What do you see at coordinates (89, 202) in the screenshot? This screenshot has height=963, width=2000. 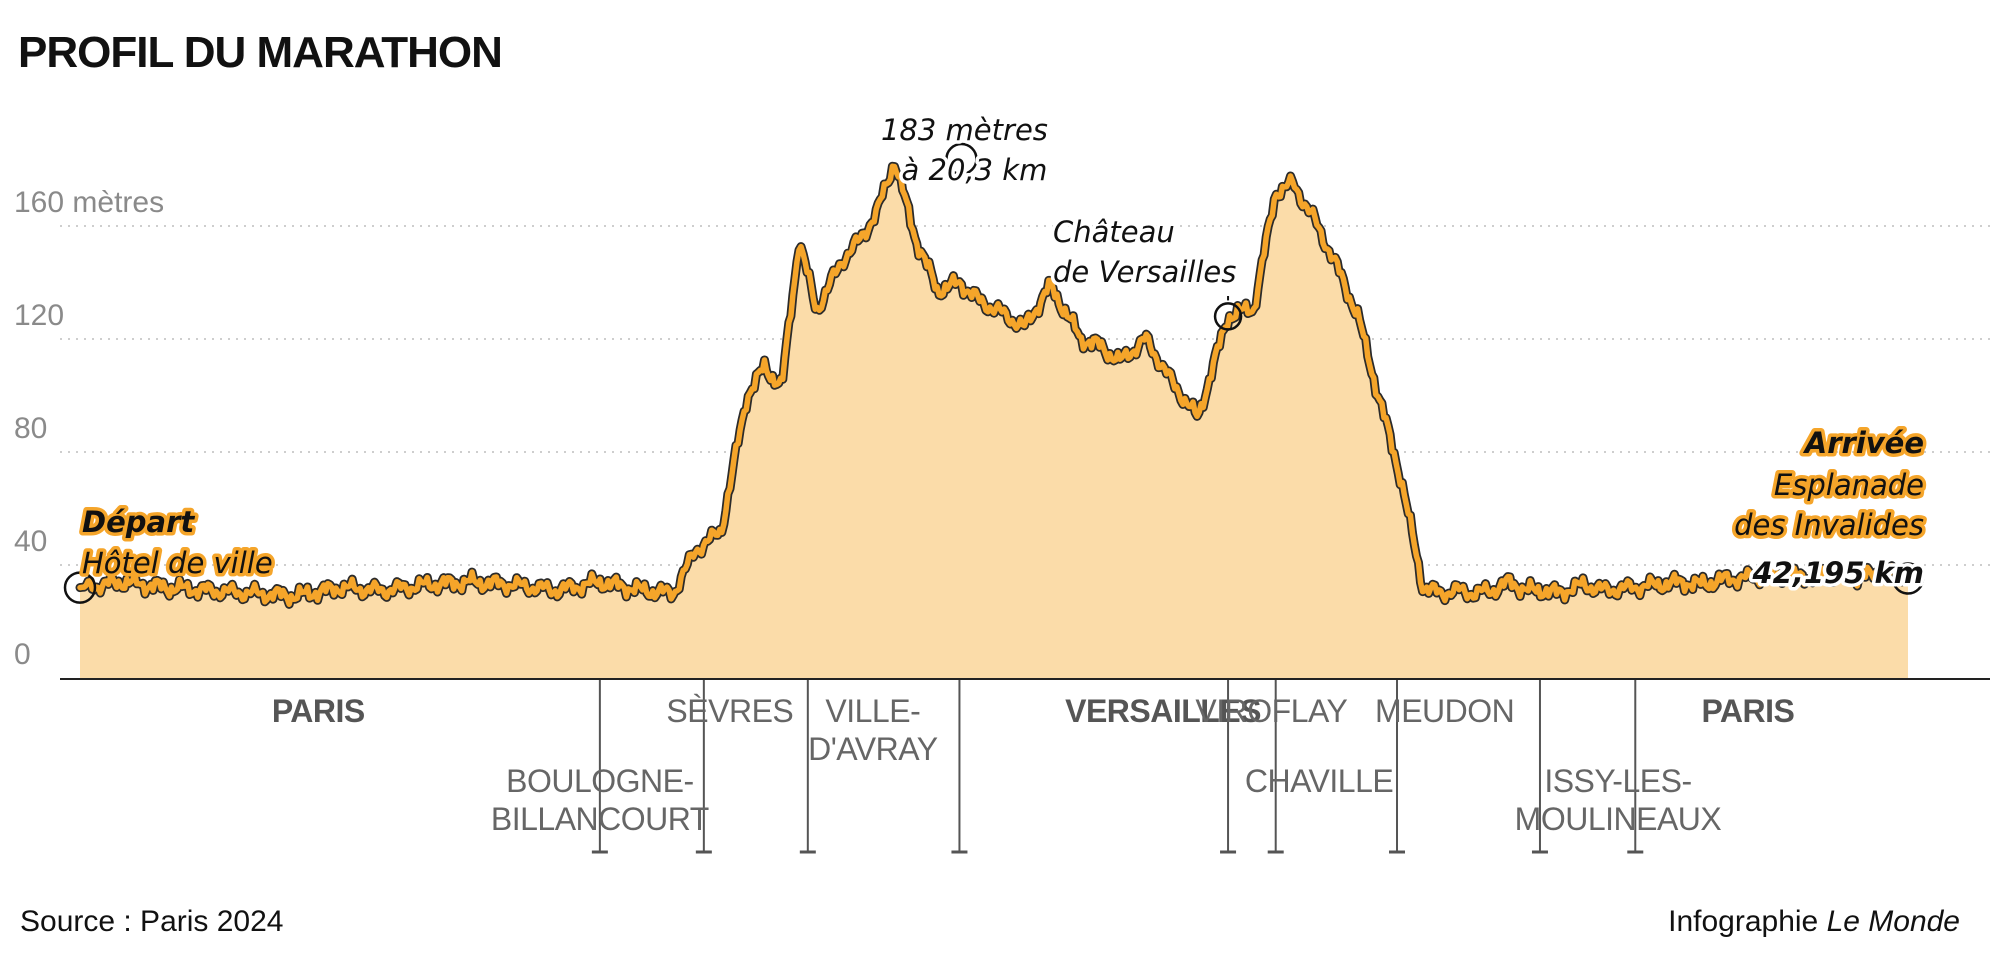 I see `y-tick-label-160: 160 mètres` at bounding box center [89, 202].